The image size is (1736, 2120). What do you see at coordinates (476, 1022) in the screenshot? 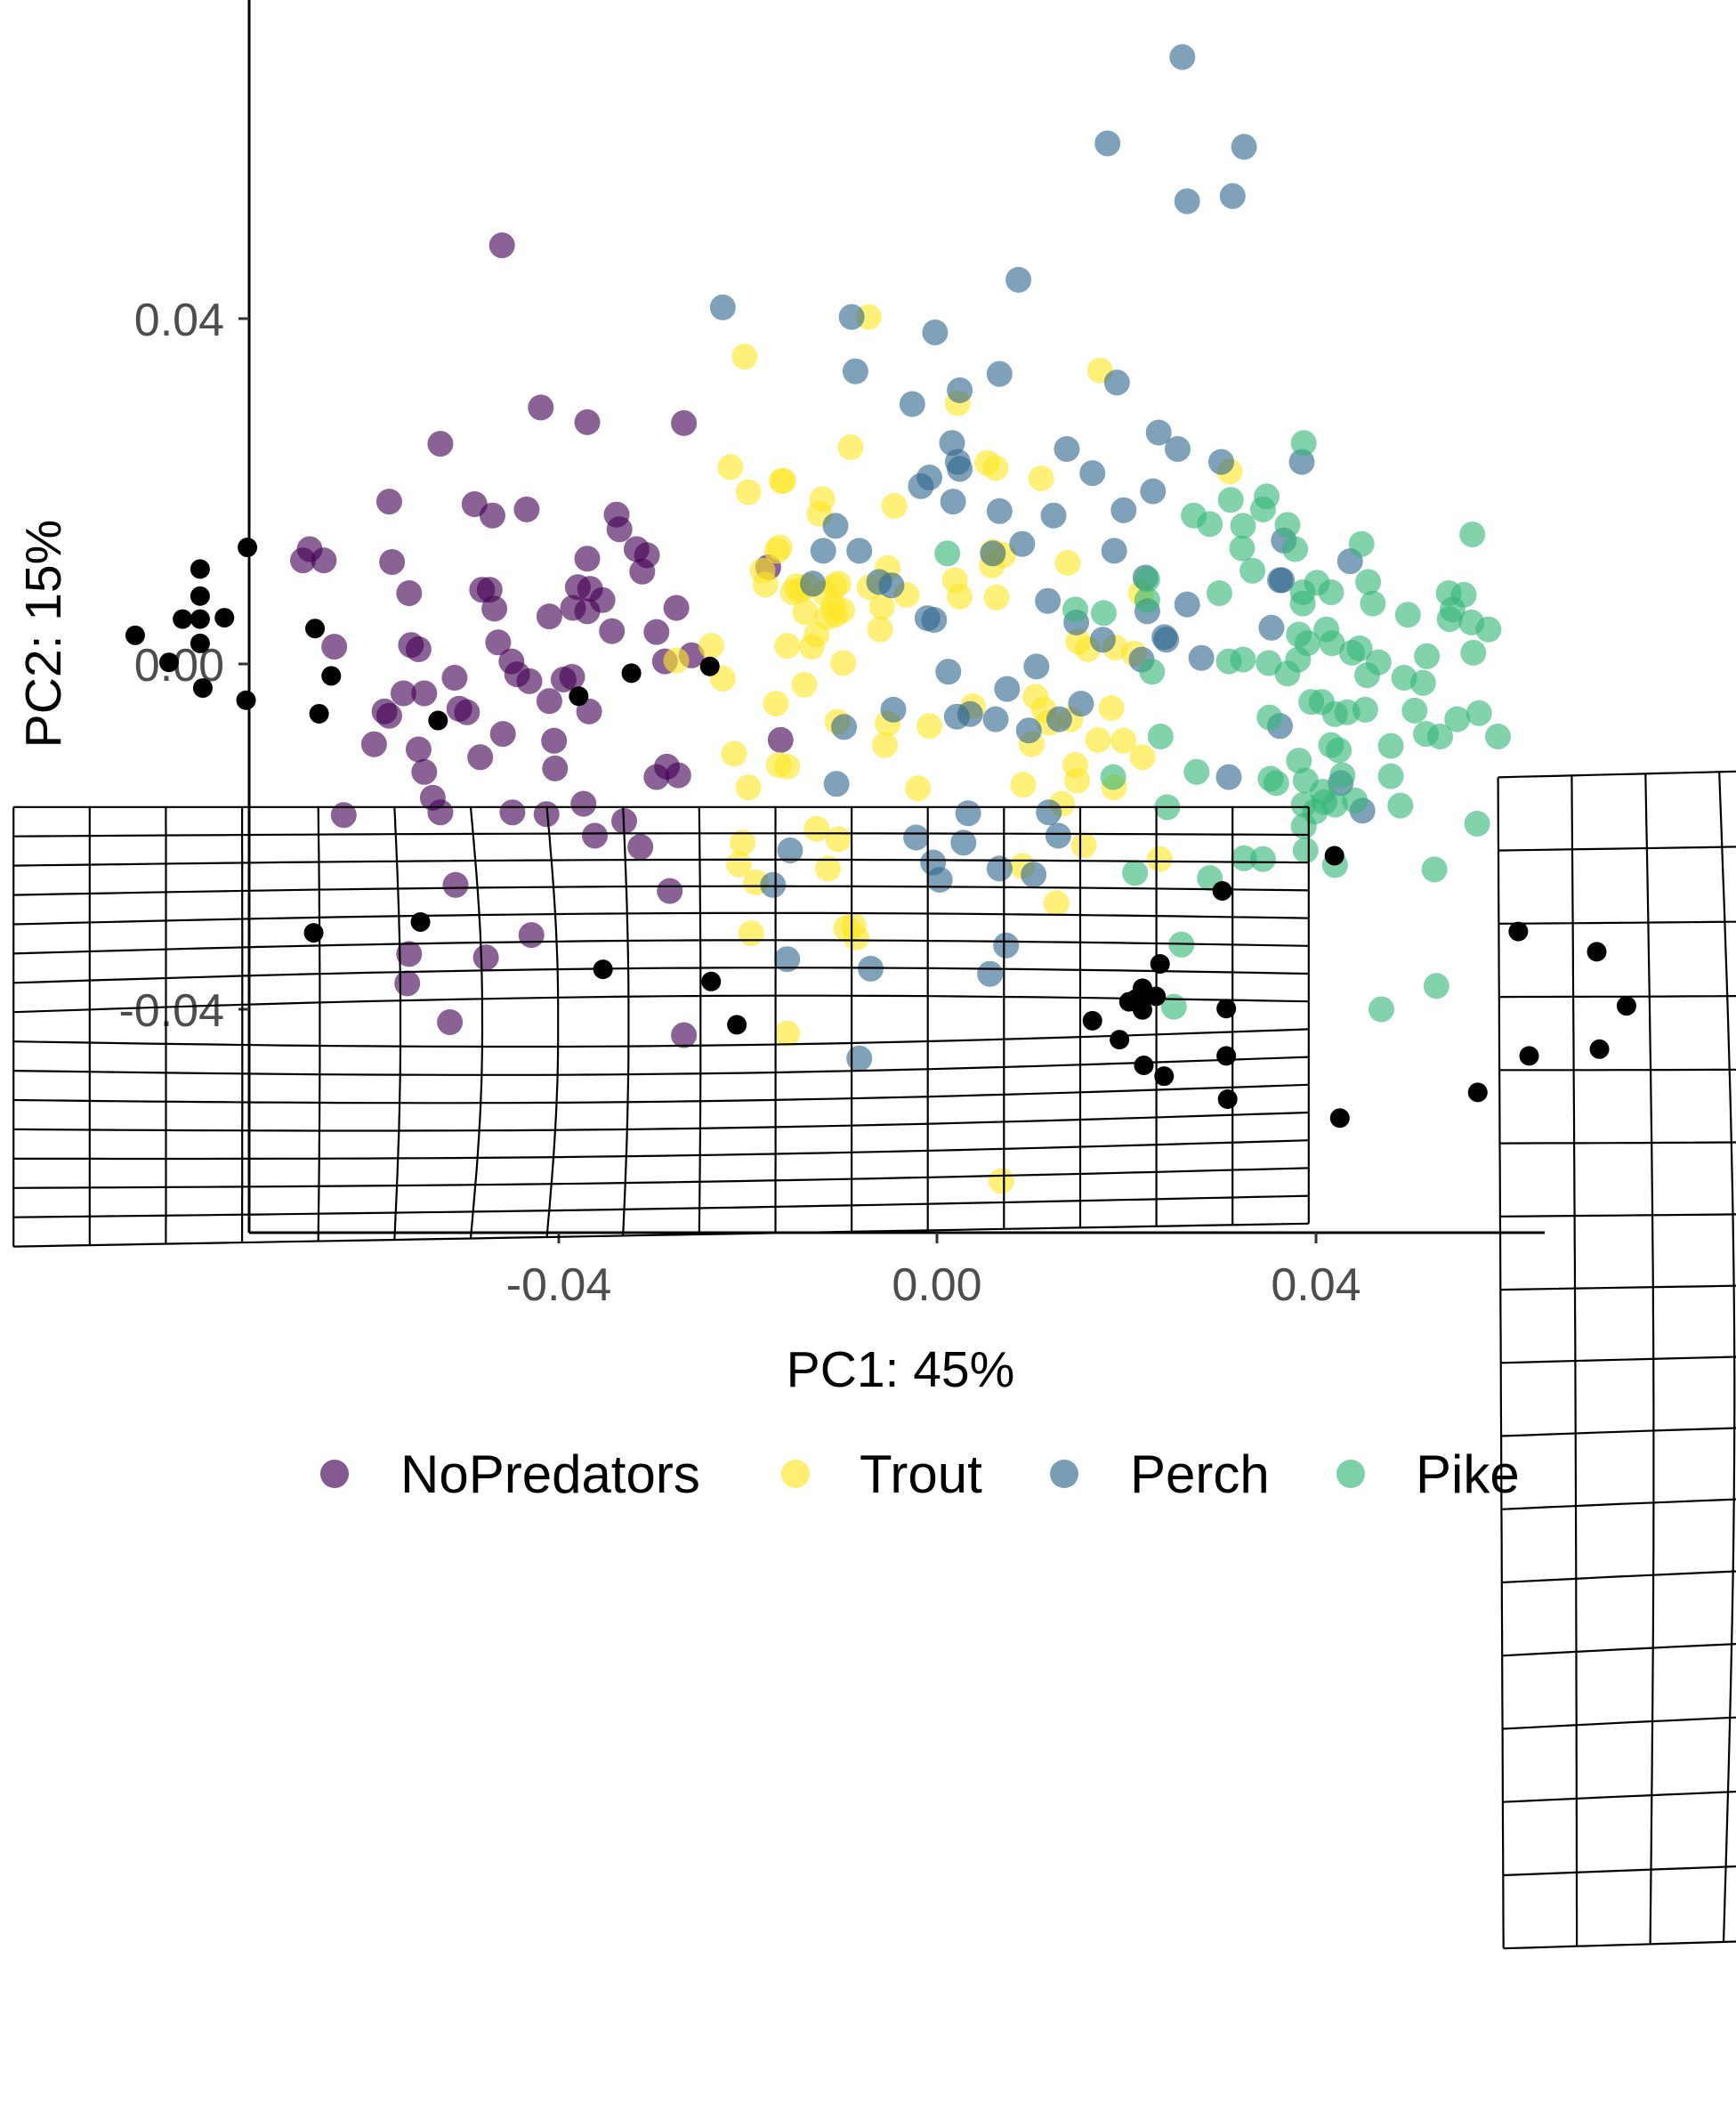
I see `grid-line-vertical` at bounding box center [476, 1022].